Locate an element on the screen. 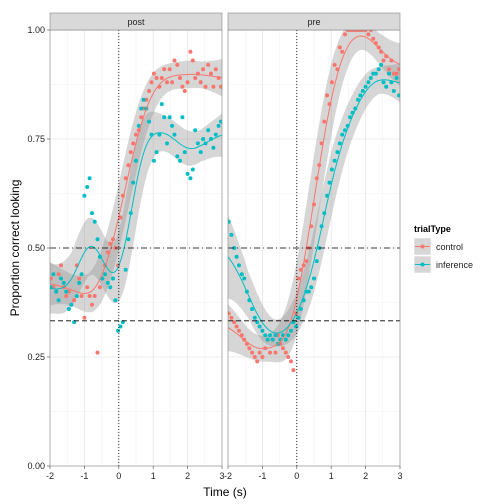 The image size is (504, 504). y-tick-label: 0.75 is located at coordinates (36, 139).